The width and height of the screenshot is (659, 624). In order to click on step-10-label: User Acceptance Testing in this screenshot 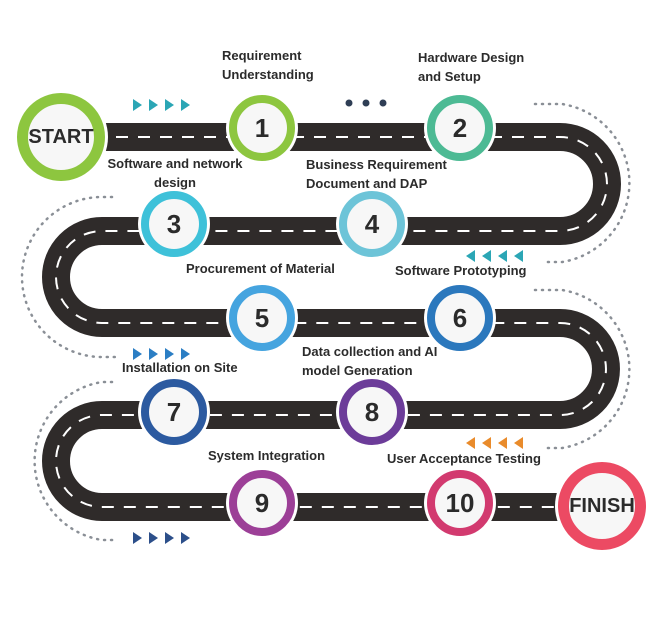, I will do `click(464, 458)`.